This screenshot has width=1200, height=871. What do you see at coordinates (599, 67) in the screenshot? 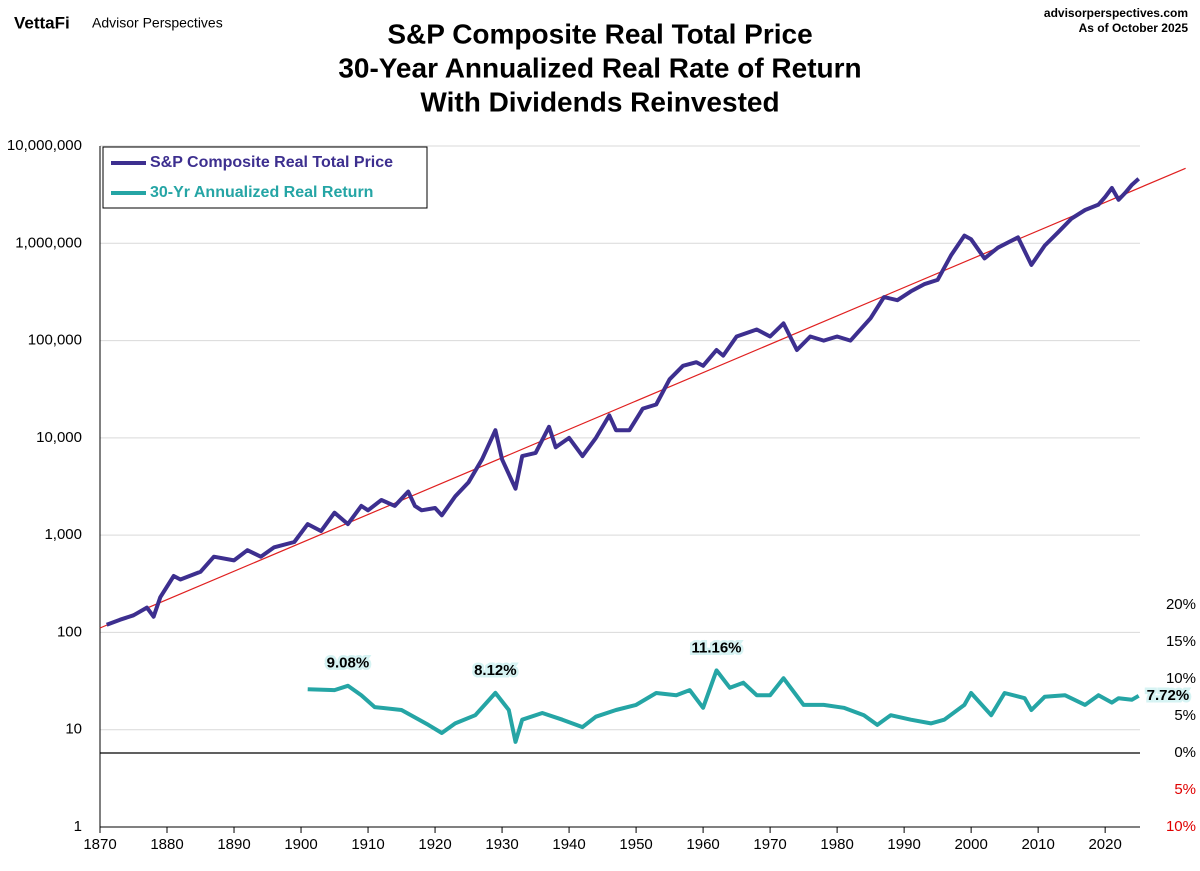
I see `chart-title: 30-Year Annualized Real Rate of Return` at bounding box center [599, 67].